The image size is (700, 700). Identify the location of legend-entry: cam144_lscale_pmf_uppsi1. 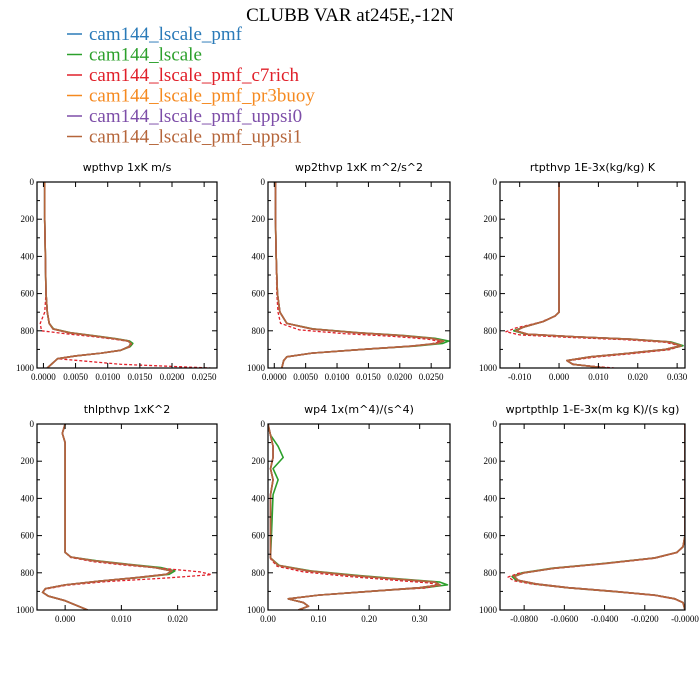
(184, 137).